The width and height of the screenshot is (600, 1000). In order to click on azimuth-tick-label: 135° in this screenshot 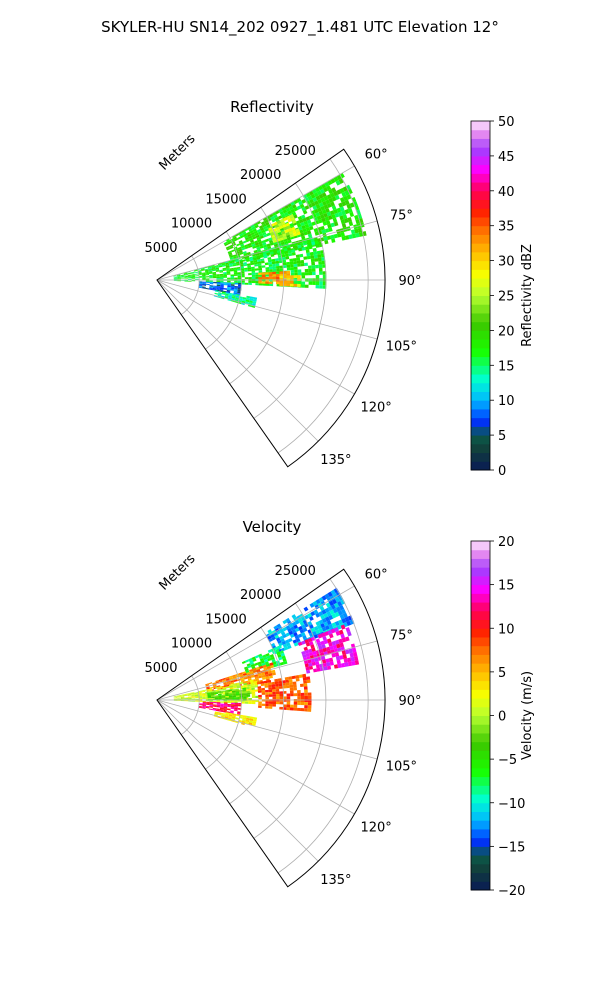, I will do `click(335, 880)`.